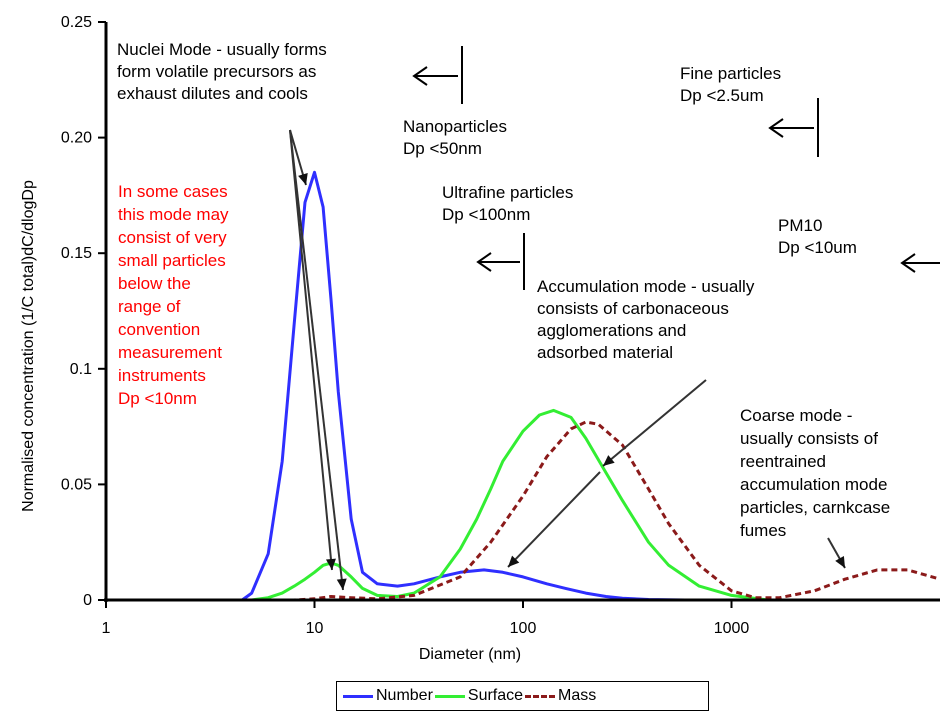 Image resolution: width=941 pixels, height=713 pixels. What do you see at coordinates (612, 330) in the screenshot?
I see `annotation-line: agglomerations and` at bounding box center [612, 330].